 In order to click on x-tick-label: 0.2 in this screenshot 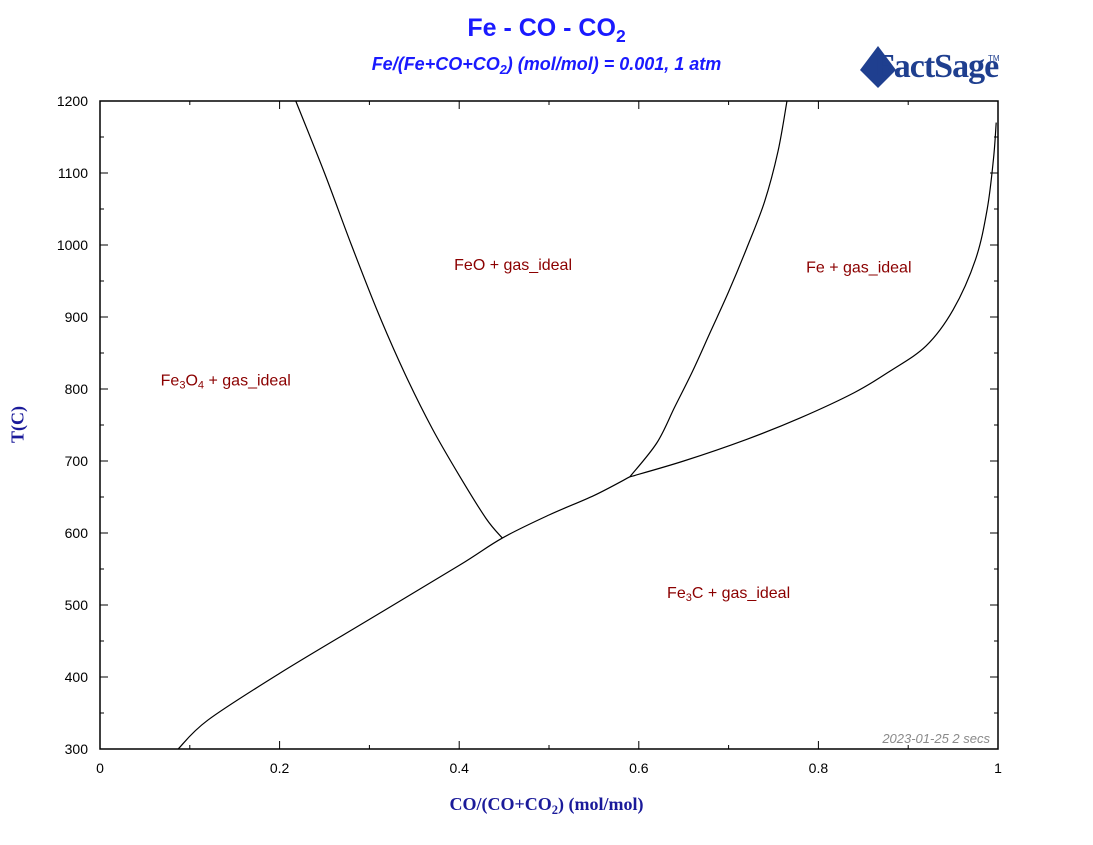, I will do `click(280, 768)`.